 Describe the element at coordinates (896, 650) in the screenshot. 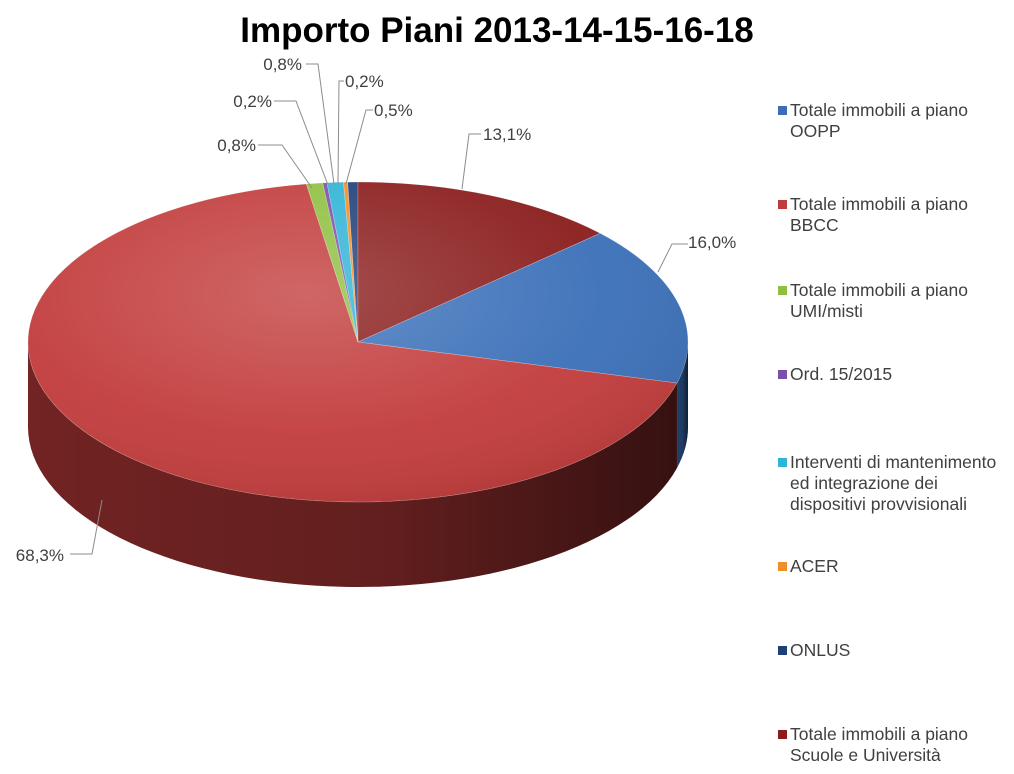

I see `legend-item-7: ONLUS` at that location.